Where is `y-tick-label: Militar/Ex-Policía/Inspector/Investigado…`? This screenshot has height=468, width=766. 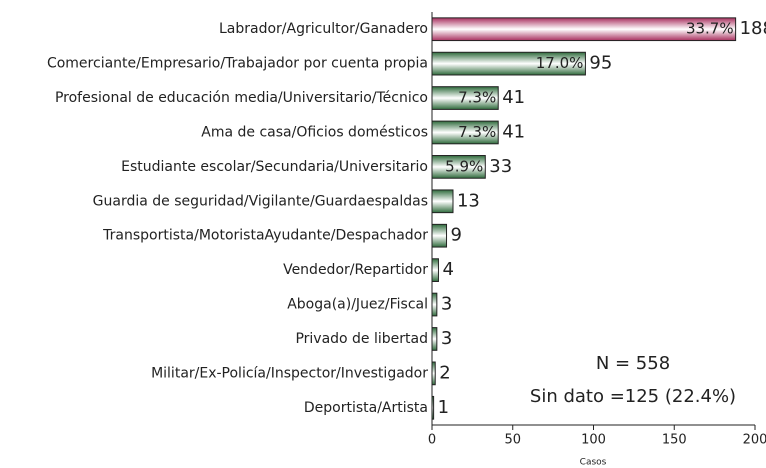
y-tick-label: Militar/Ex-Policía/Inspector/Investigado… is located at coordinates (289, 373).